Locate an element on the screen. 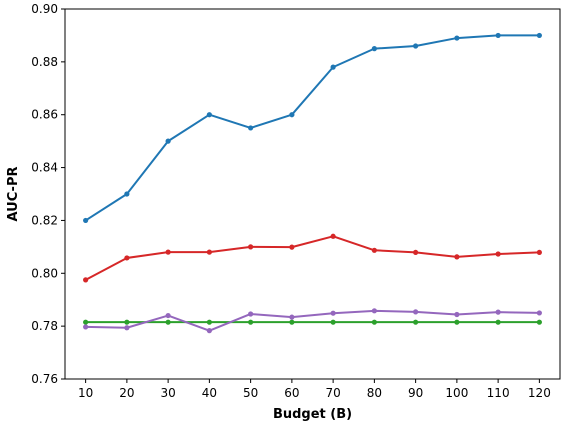 This screenshot has height=422, width=567. x-tick-label: 30 is located at coordinates (167, 393).